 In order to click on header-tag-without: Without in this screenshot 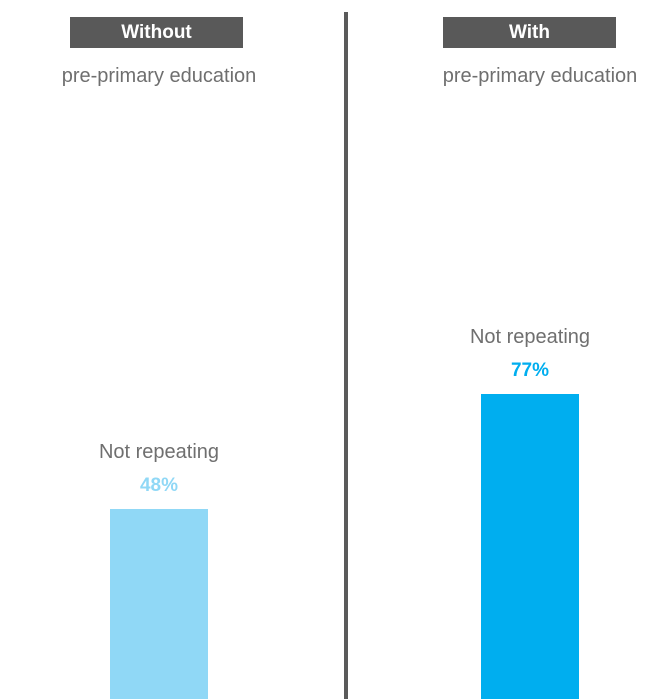, I will do `click(156, 32)`.